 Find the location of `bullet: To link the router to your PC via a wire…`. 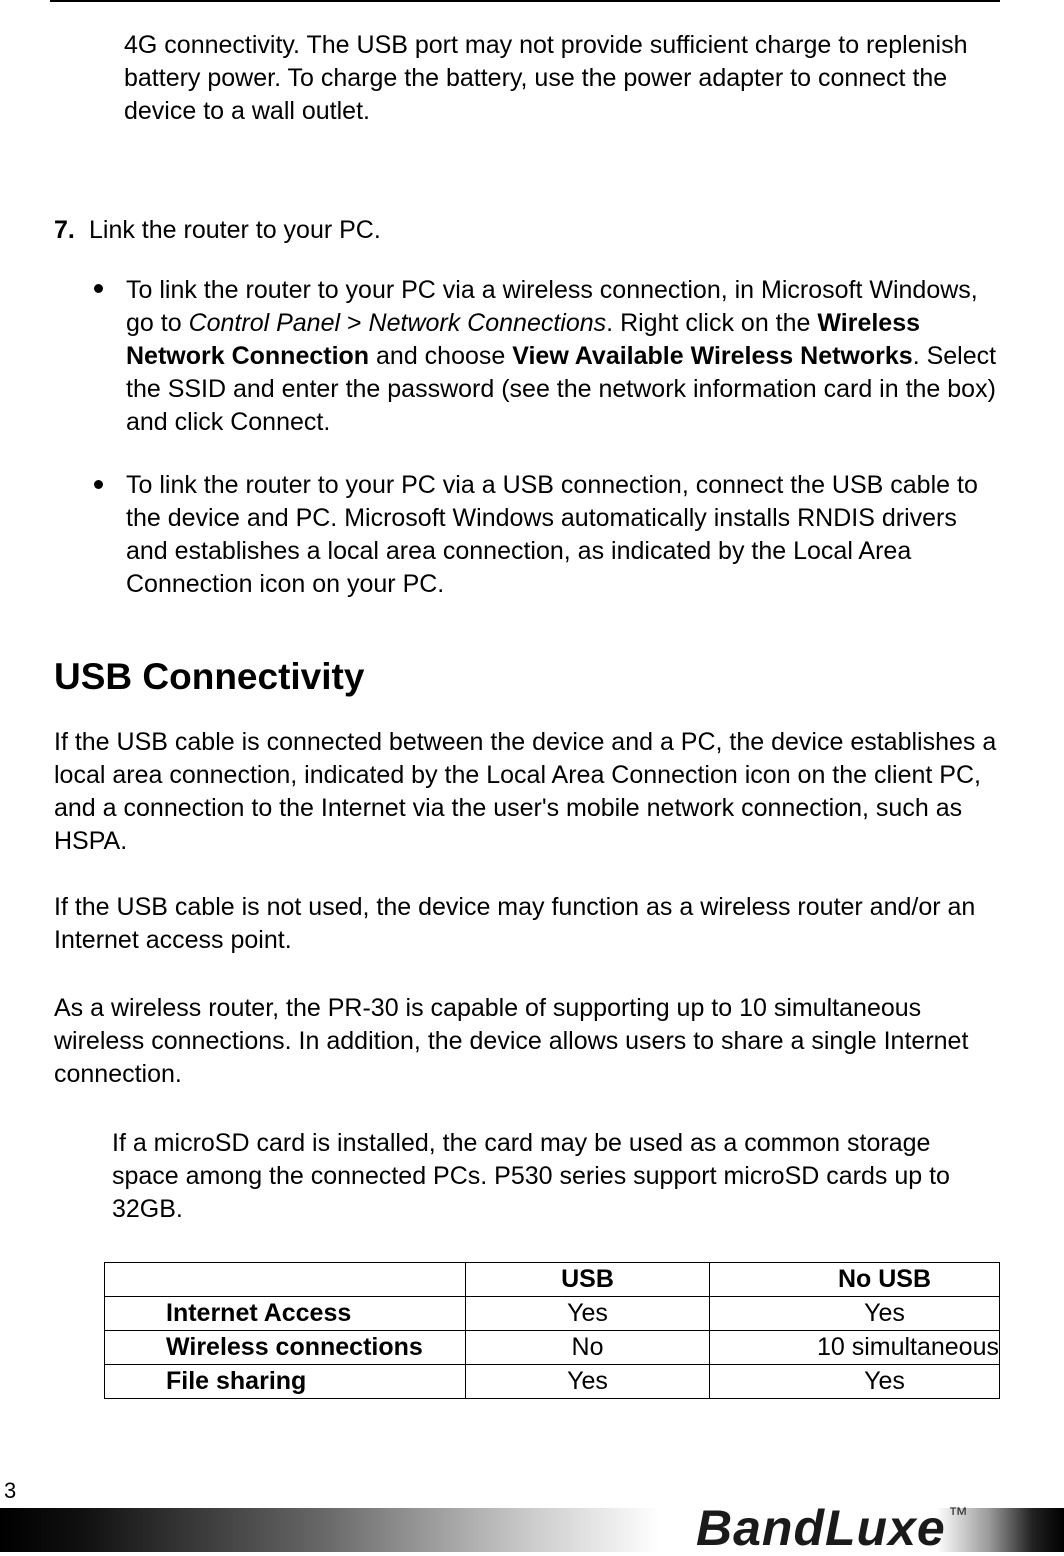

bullet: To link the router to your PC via a wire… is located at coordinates (563, 356).